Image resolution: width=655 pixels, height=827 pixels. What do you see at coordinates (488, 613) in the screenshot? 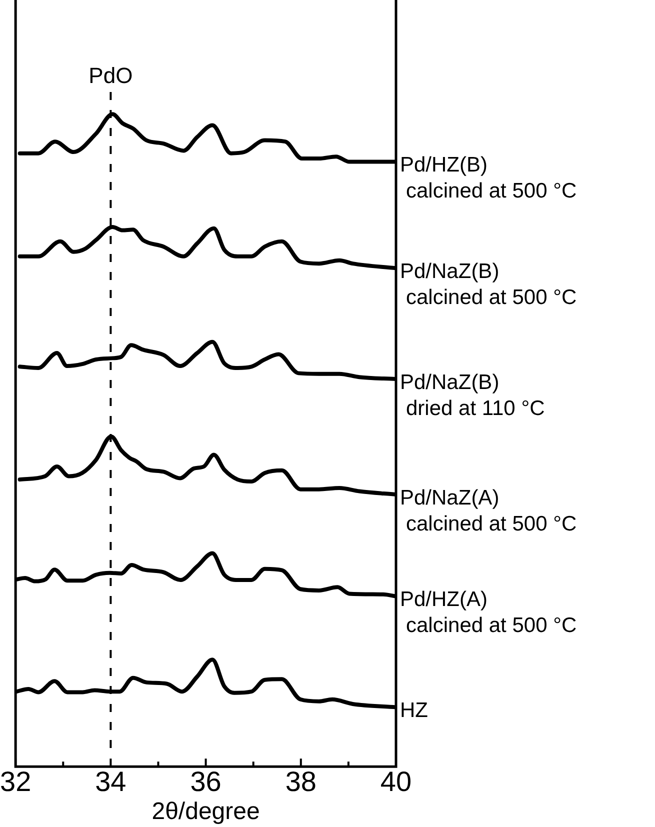
I see `series-label: Pd/HZ(A) calcined at 500 °C` at bounding box center [488, 613].